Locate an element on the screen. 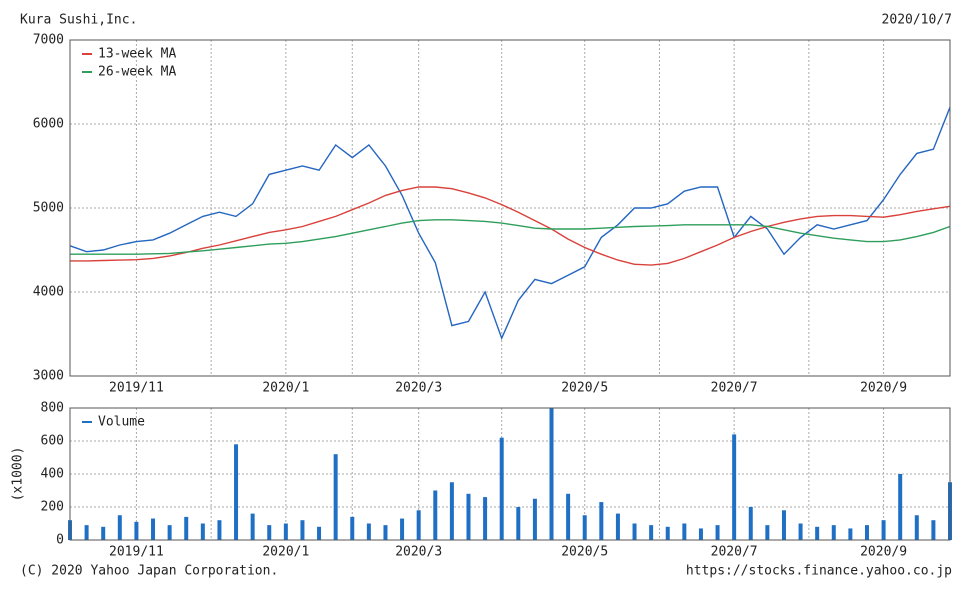 This screenshot has height=593, width=979. y-tick-label: 7000 is located at coordinates (48, 40).